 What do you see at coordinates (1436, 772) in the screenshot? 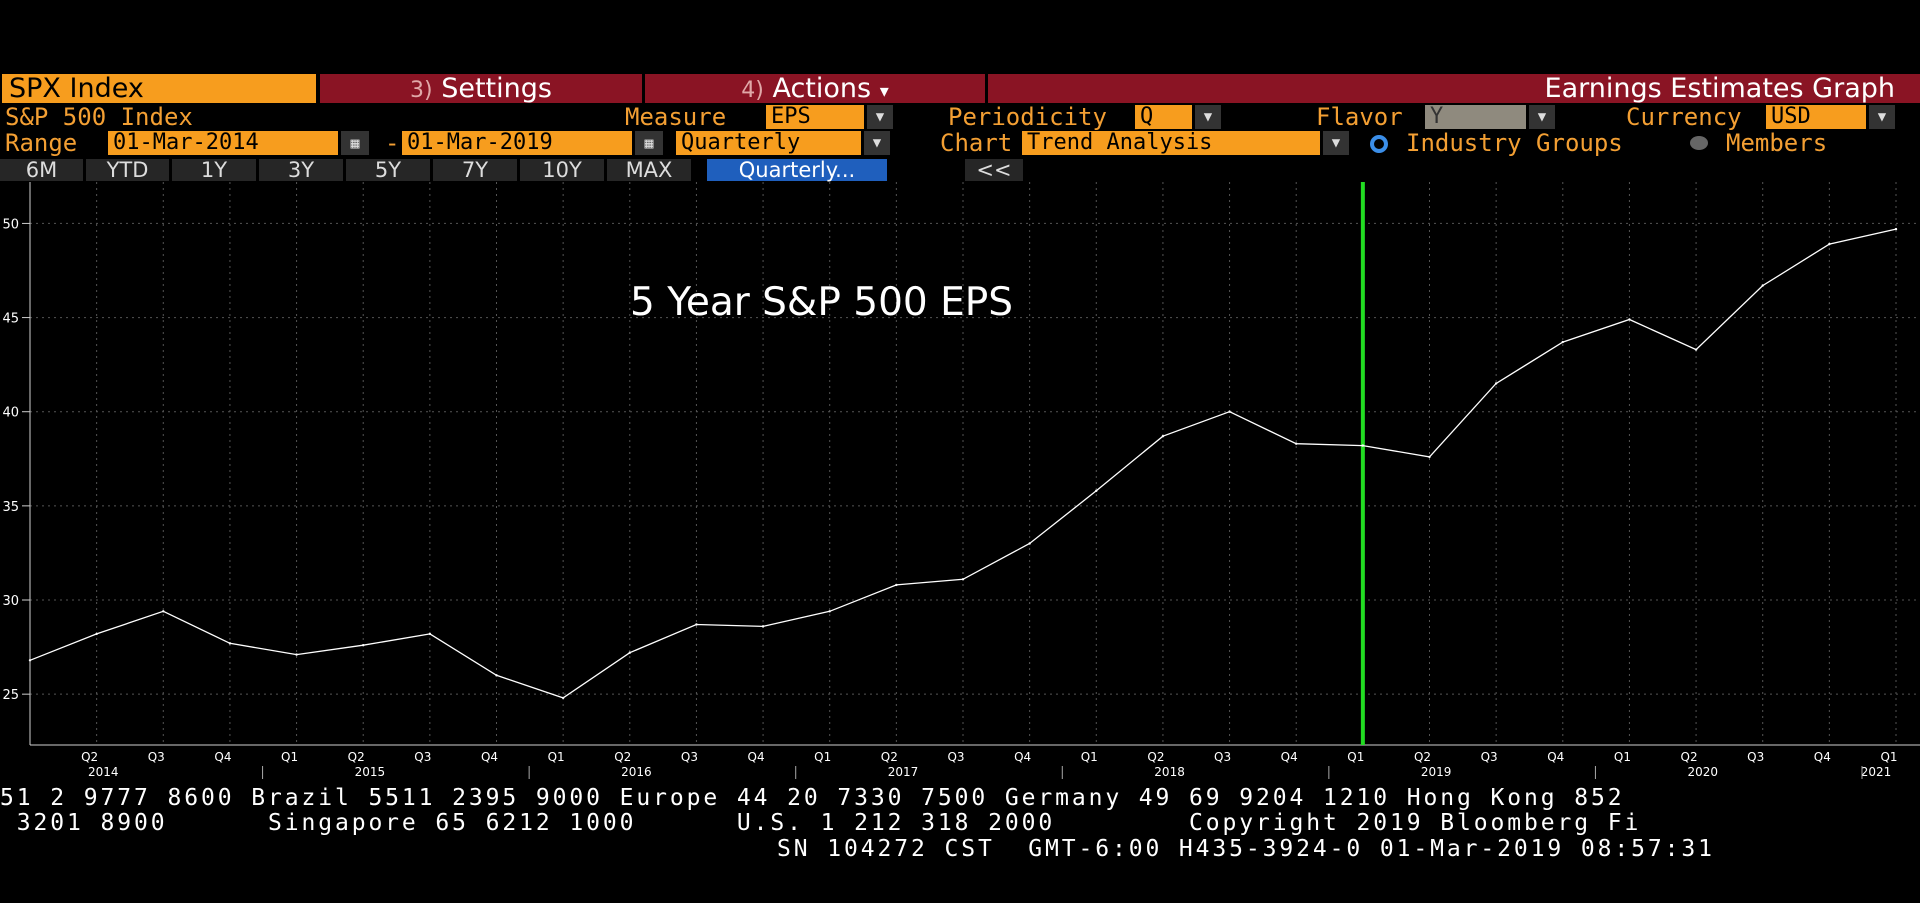
I see `x-year-label: 2019` at bounding box center [1436, 772].